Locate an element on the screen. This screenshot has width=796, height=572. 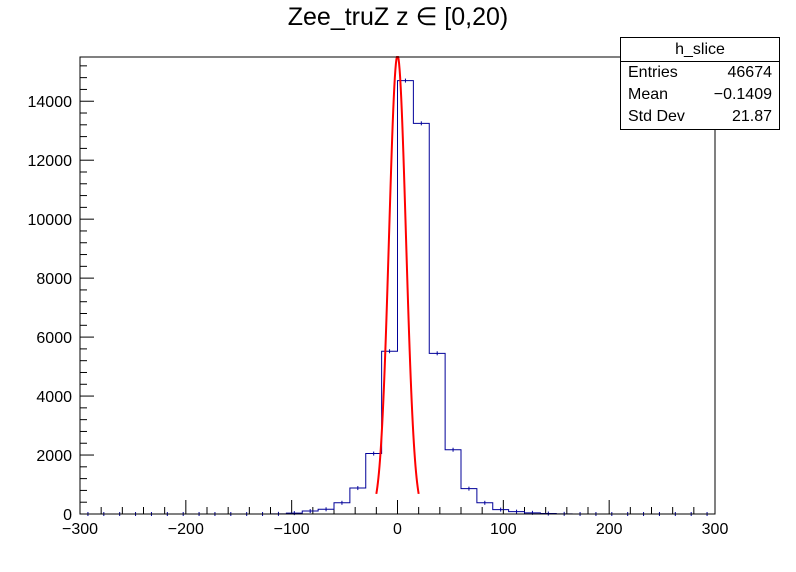
x-tick-label: −100 is located at coordinates (292, 529).